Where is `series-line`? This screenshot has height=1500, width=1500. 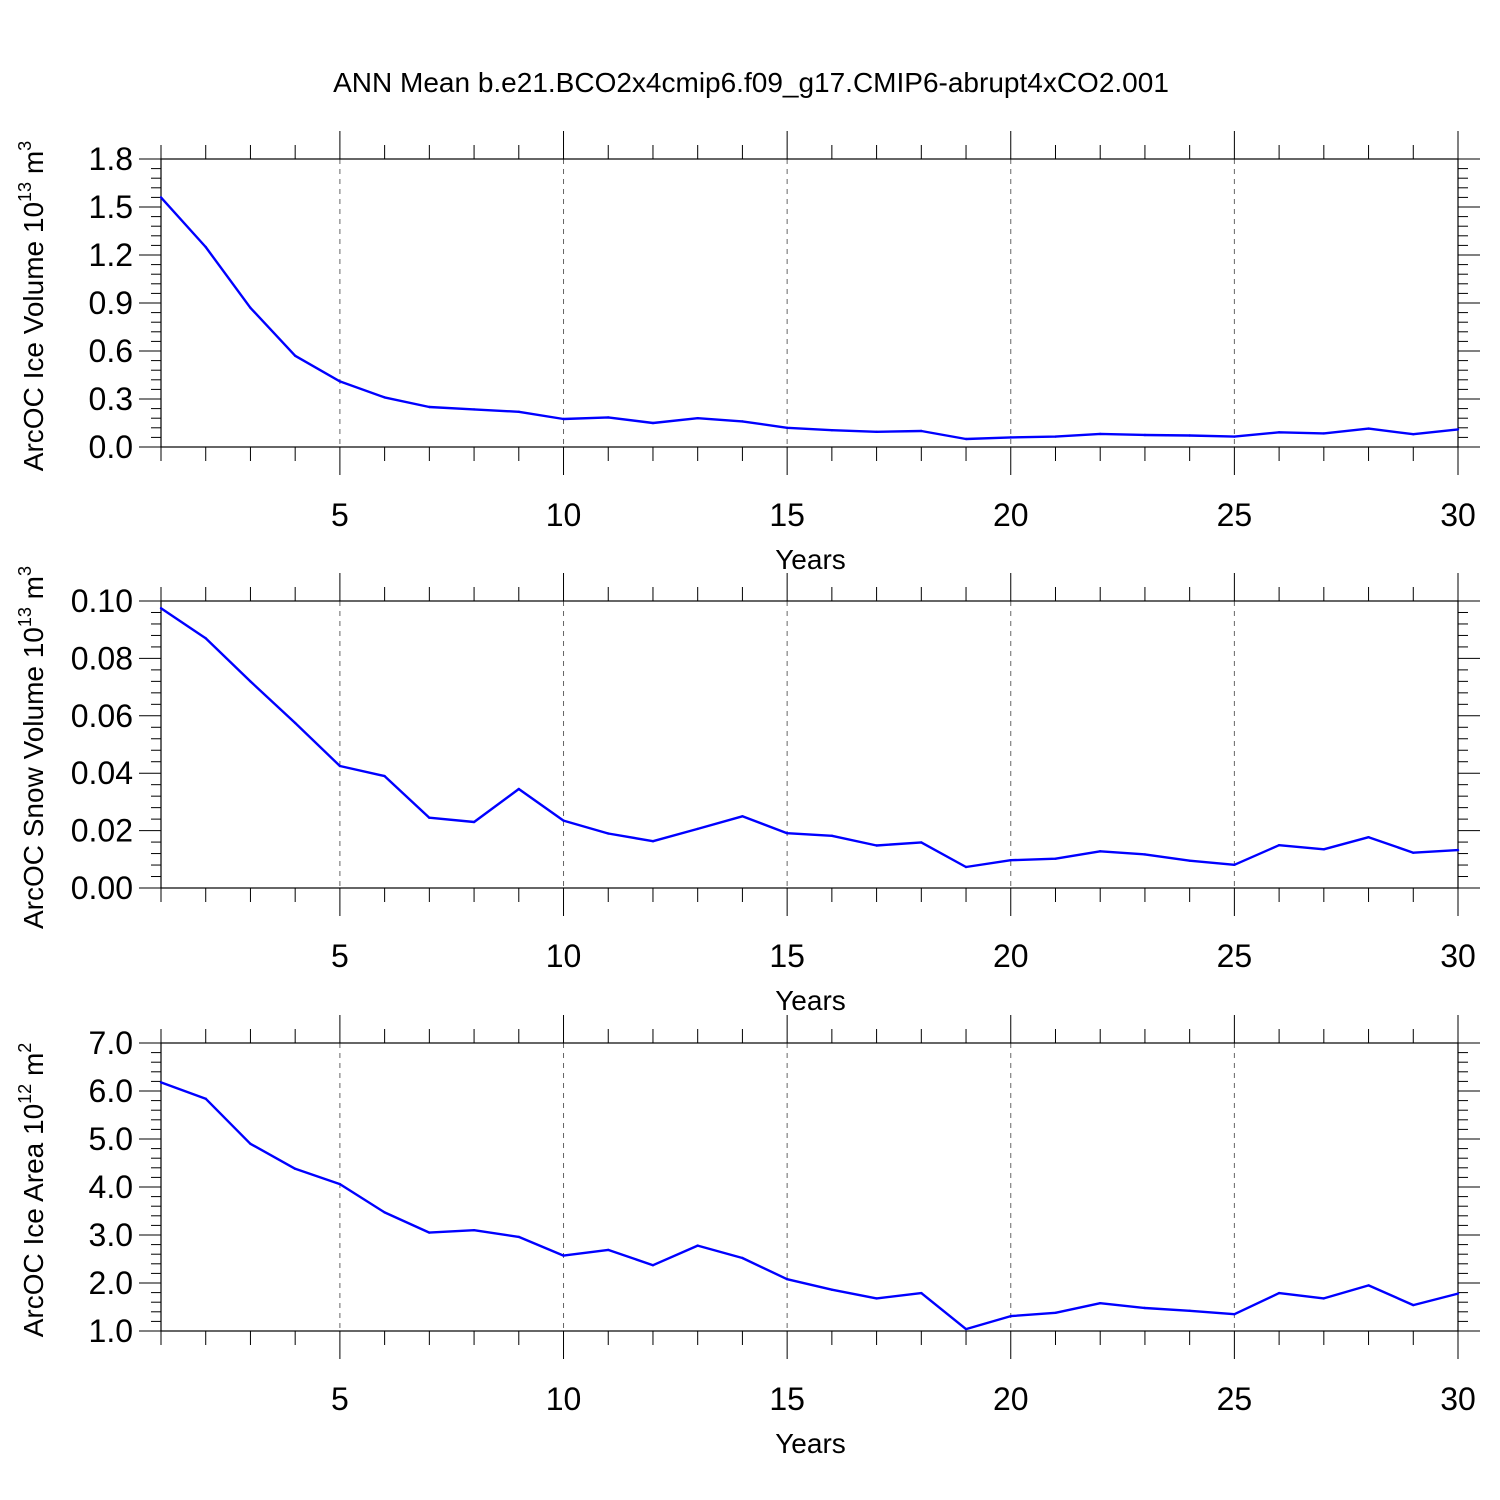 series-line is located at coordinates (809, 318).